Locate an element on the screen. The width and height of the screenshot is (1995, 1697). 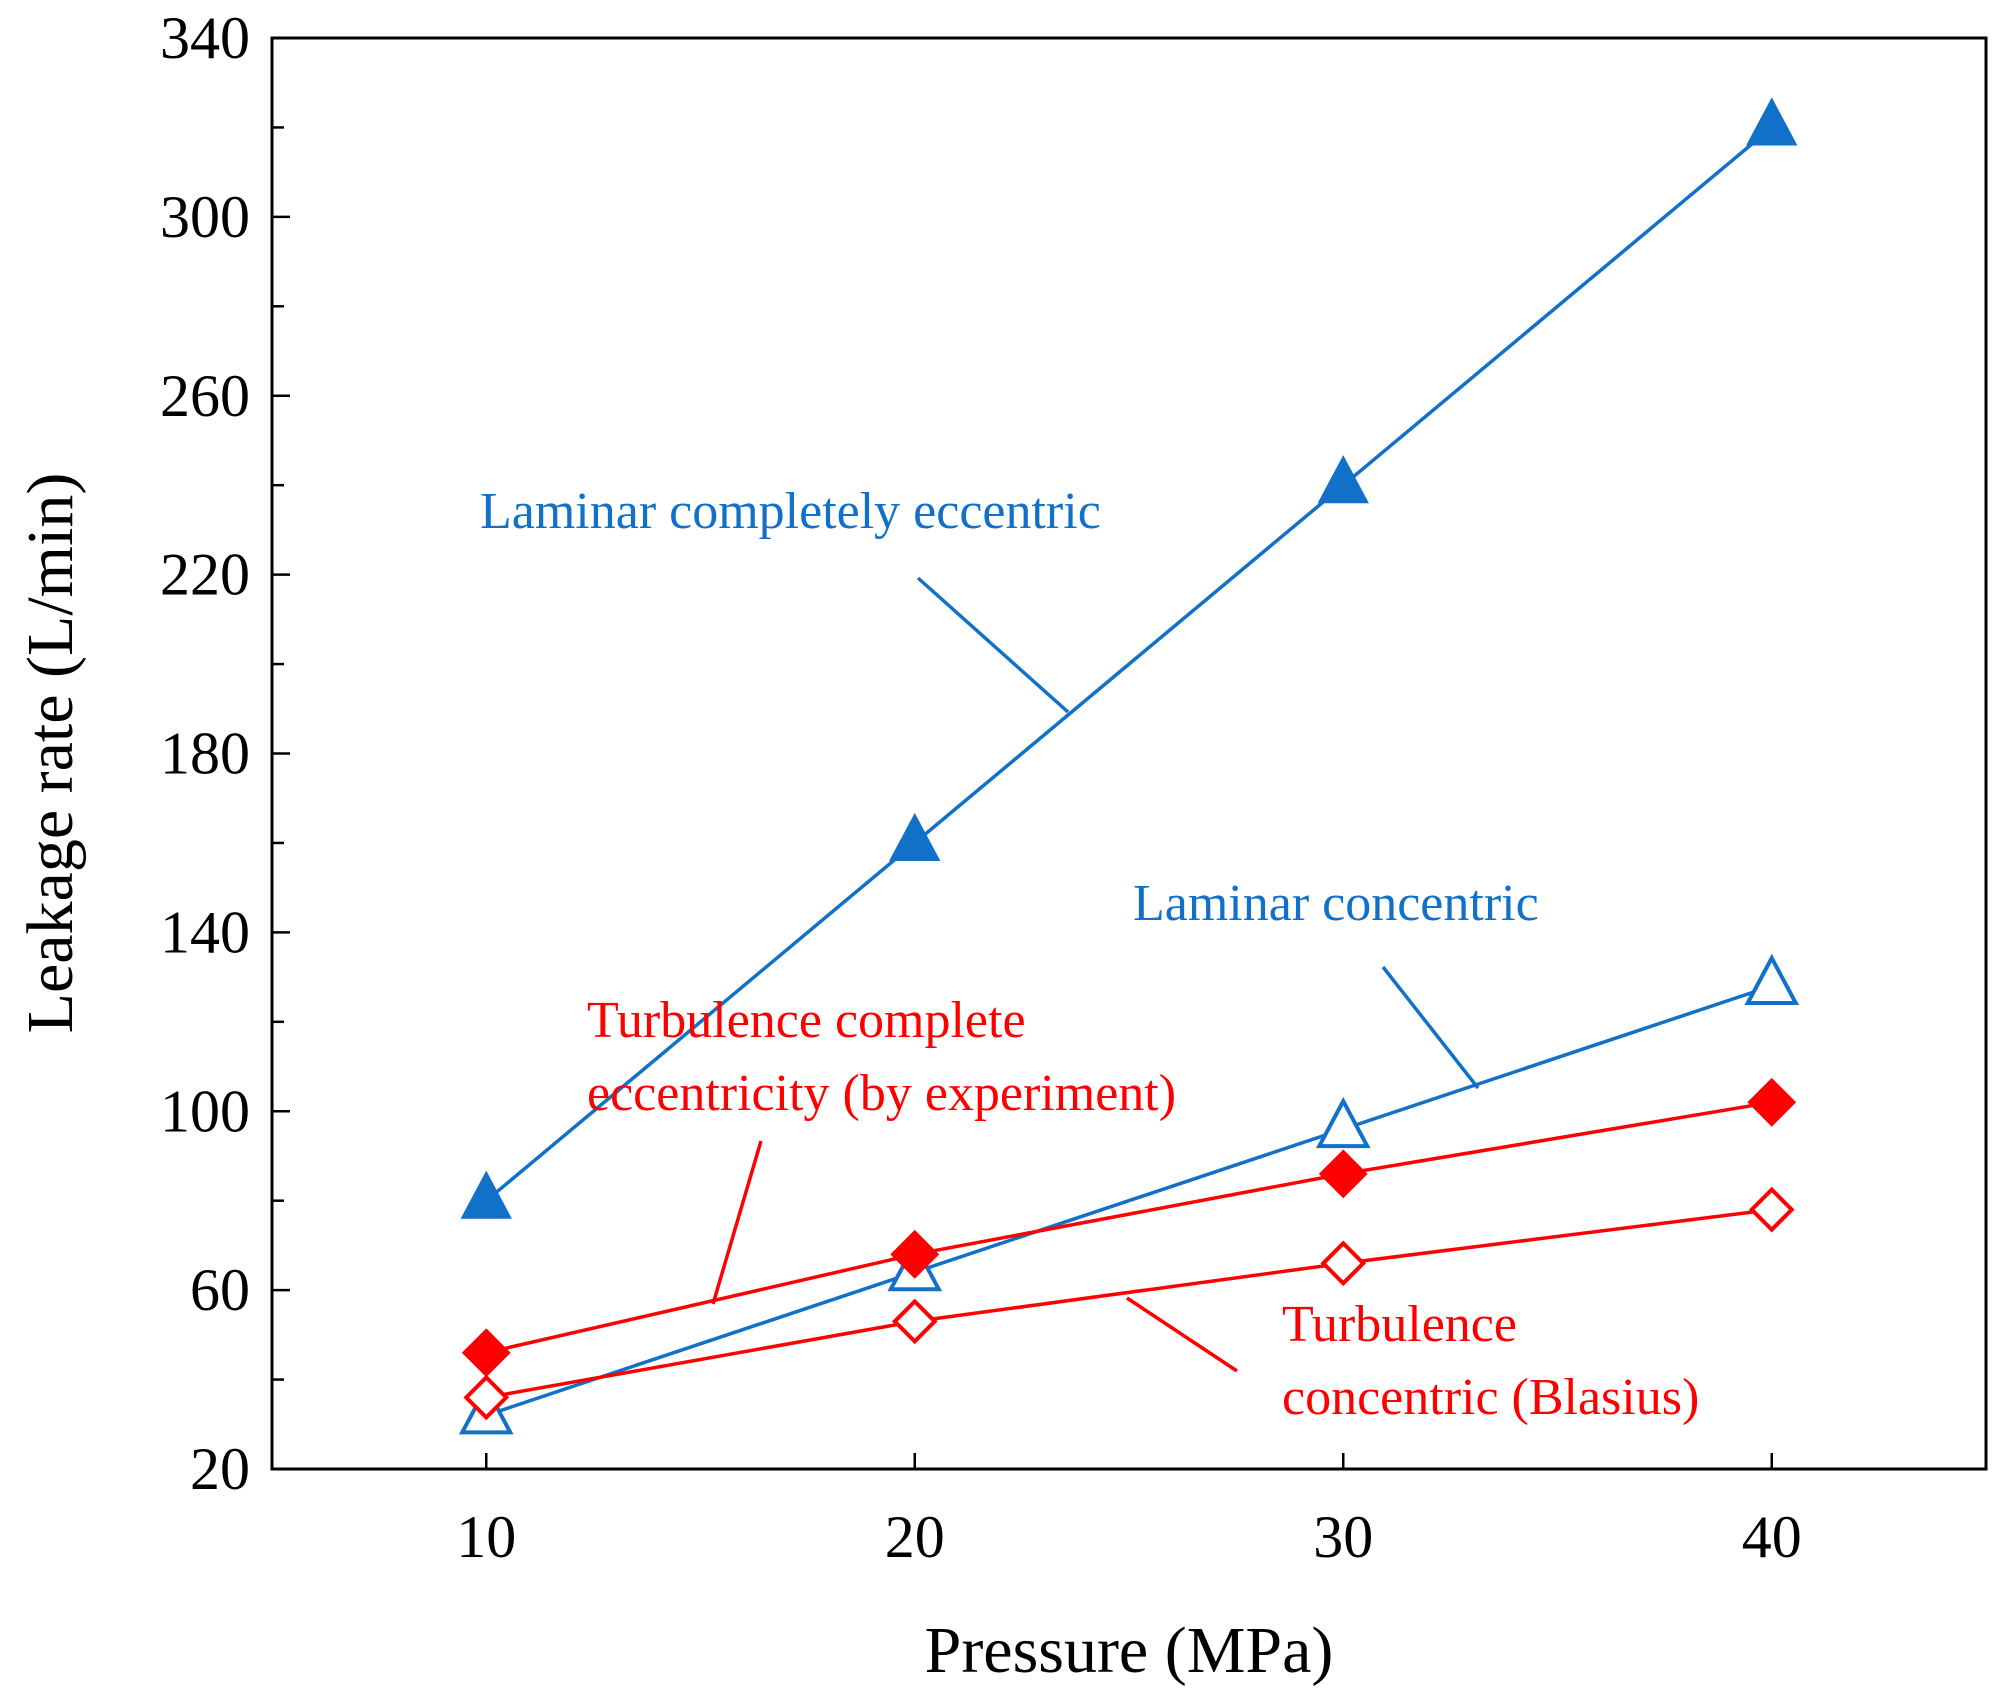
y-tick-label: 260 is located at coordinates (205, 396).